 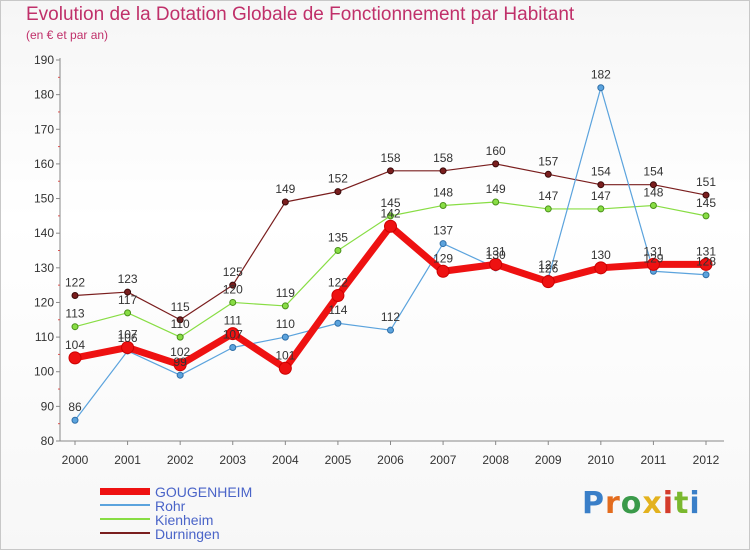 What do you see at coordinates (443, 192) in the screenshot?
I see `data-label-kienheim: 148` at bounding box center [443, 192].